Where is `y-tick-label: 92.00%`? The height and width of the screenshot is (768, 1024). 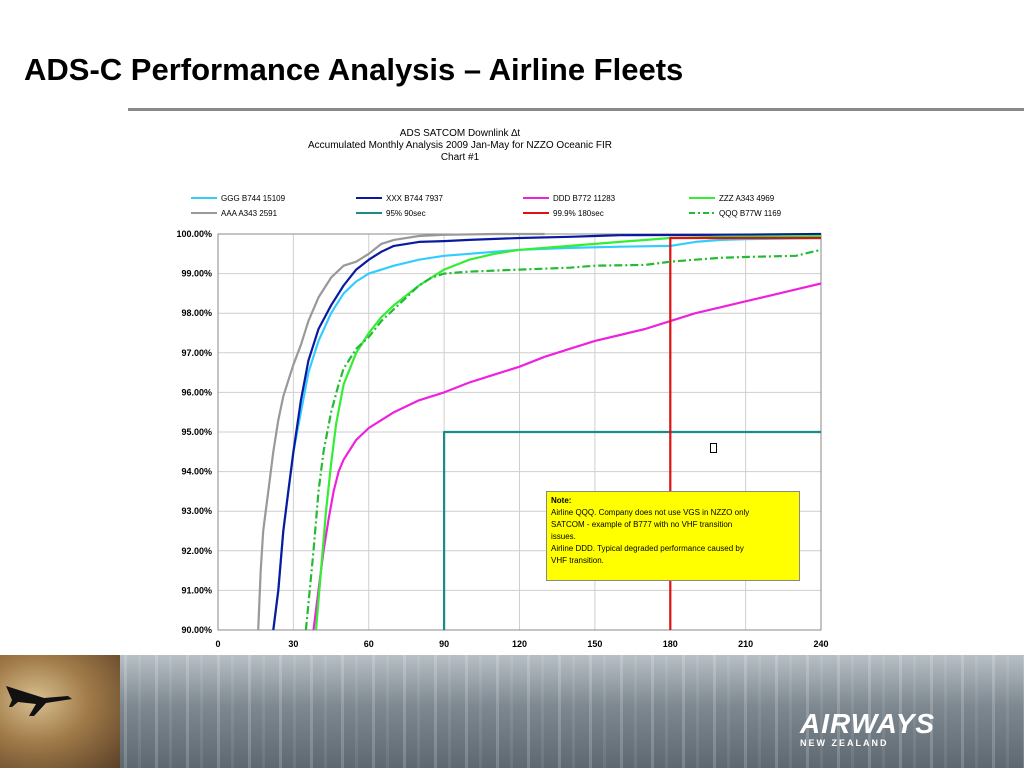 y-tick-label: 92.00% is located at coordinates (196, 551).